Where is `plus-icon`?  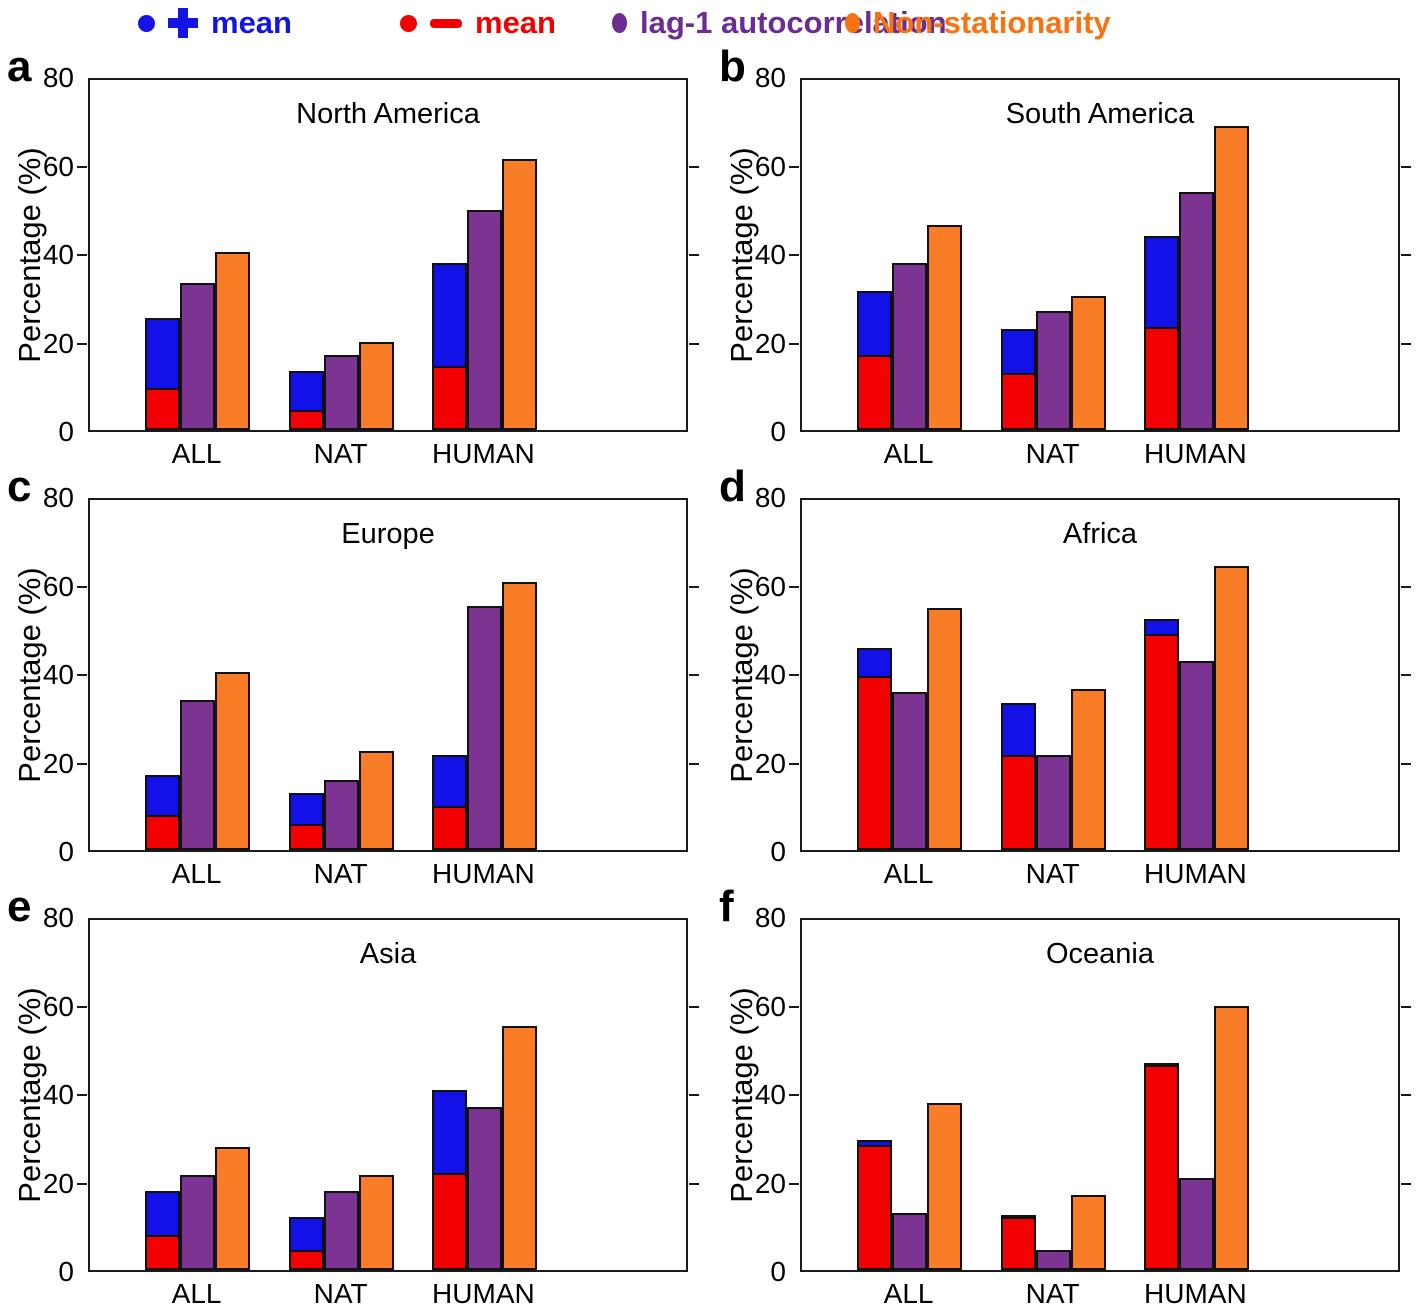
plus-icon is located at coordinates (183, 23).